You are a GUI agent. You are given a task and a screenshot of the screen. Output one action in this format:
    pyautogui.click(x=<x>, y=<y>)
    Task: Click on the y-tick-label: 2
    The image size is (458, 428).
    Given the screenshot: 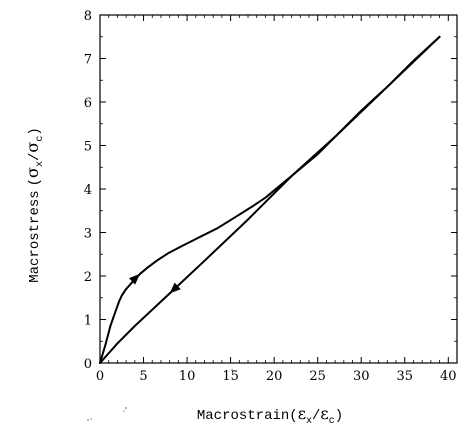 What is the action you would take?
    pyautogui.click(x=88, y=277)
    